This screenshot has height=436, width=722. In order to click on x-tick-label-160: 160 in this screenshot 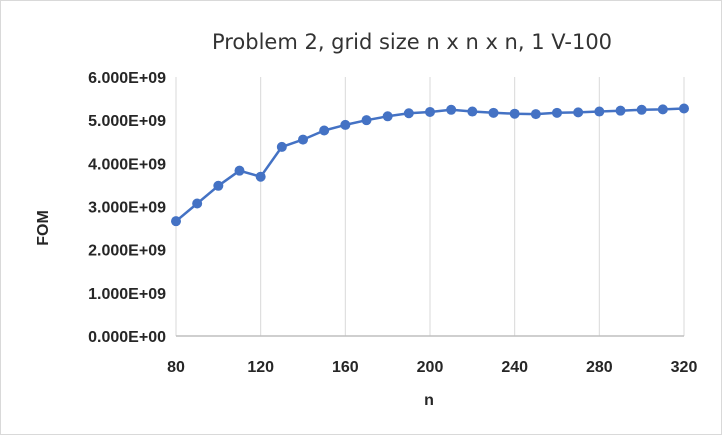, I will do `click(345, 367)`.